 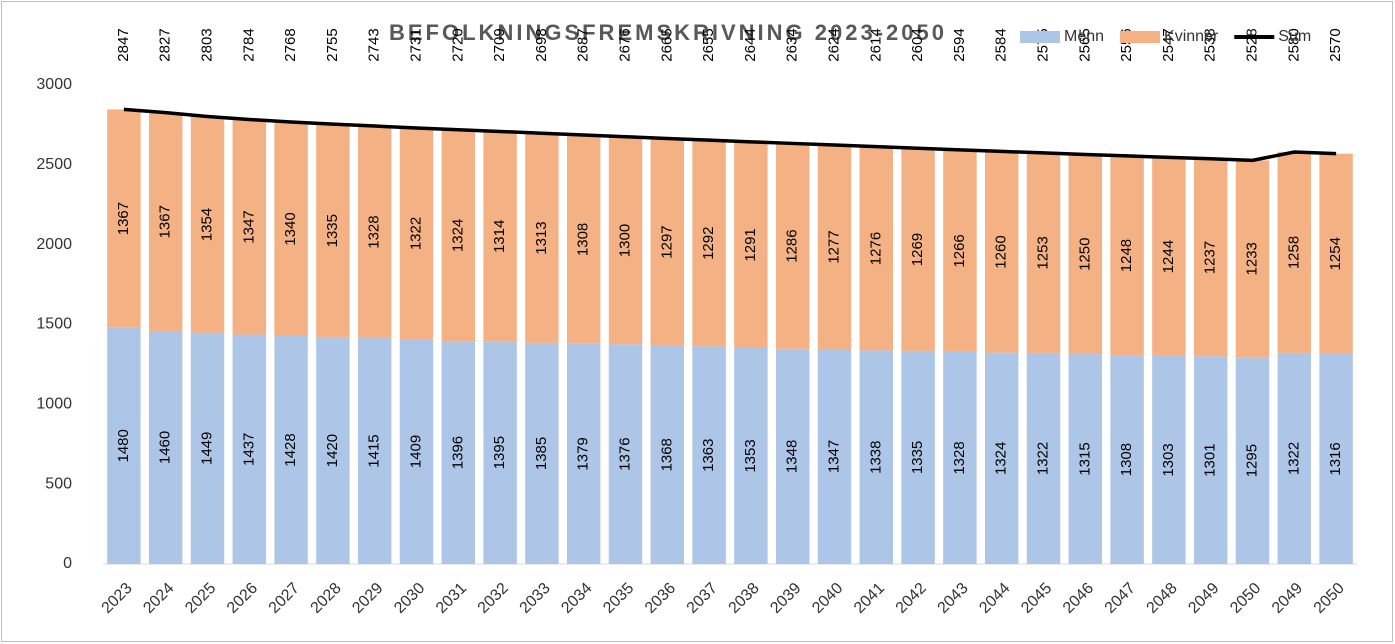 I want to click on y-tick-label: 0, so click(x=67, y=563).